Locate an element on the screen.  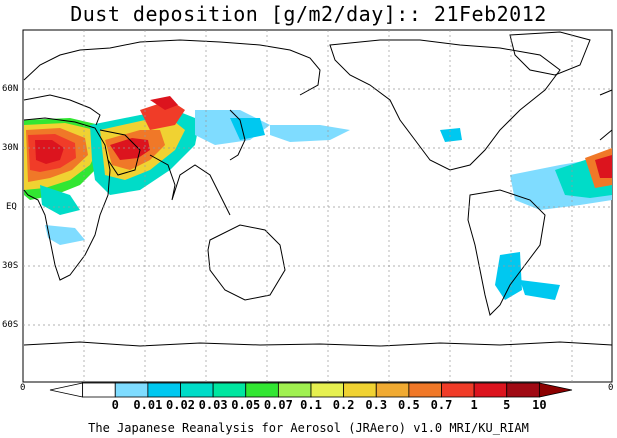
legend-level-label: 0.05 is located at coordinates (245, 405).